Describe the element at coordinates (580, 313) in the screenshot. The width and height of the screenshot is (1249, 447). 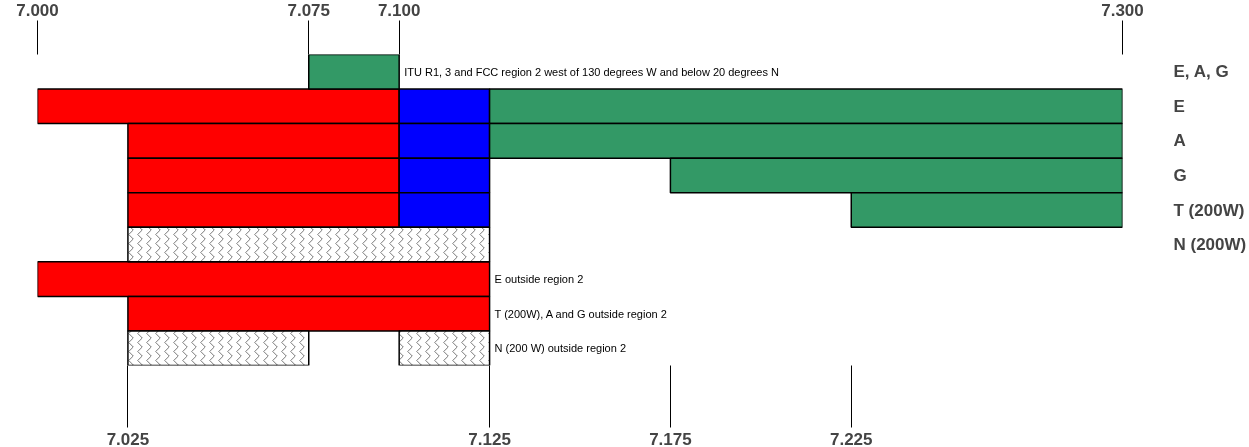
I see `y-tick-label: T (200W), A and G outside region 2` at that location.